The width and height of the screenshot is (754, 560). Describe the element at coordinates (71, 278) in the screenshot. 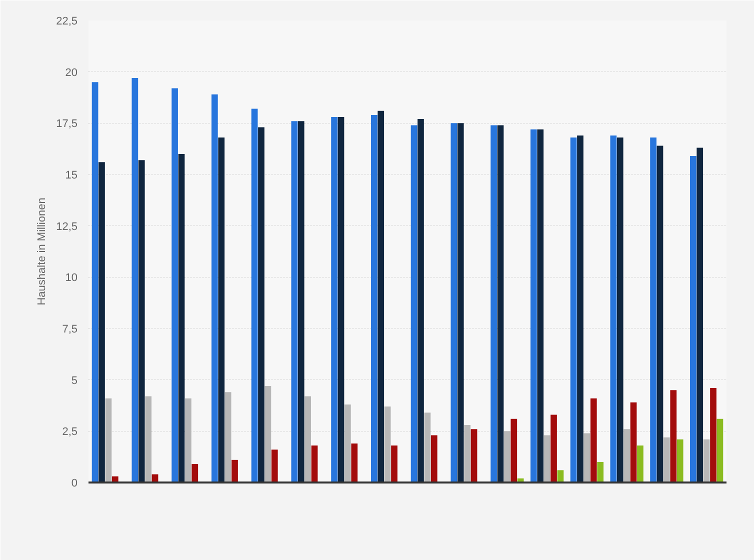

I see `y-tick-label: 10` at that location.